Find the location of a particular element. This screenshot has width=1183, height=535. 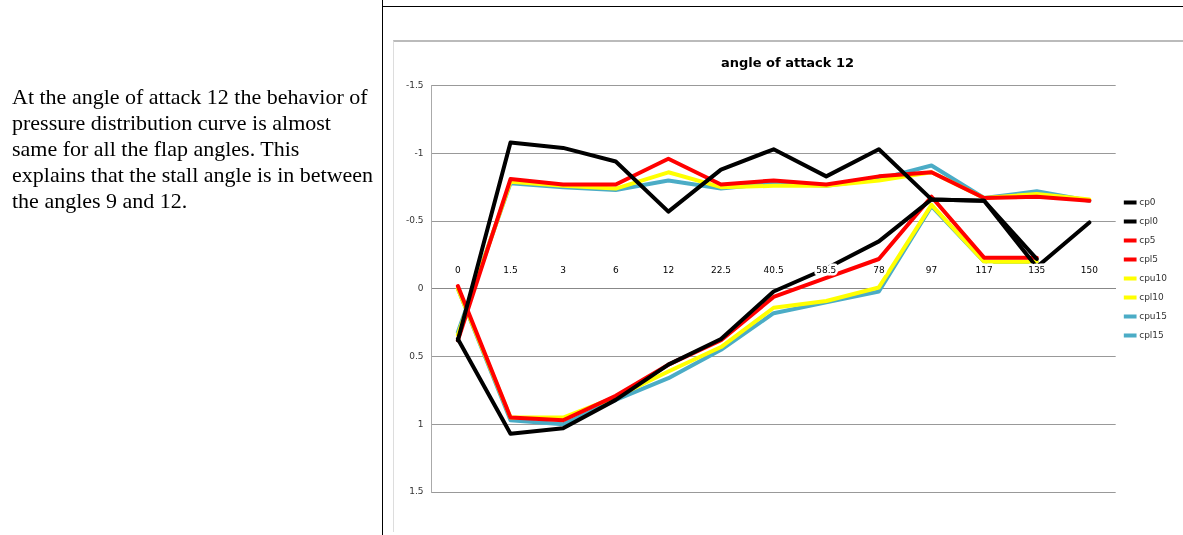

chart-title: angle of attack 12 is located at coordinates (787, 63).